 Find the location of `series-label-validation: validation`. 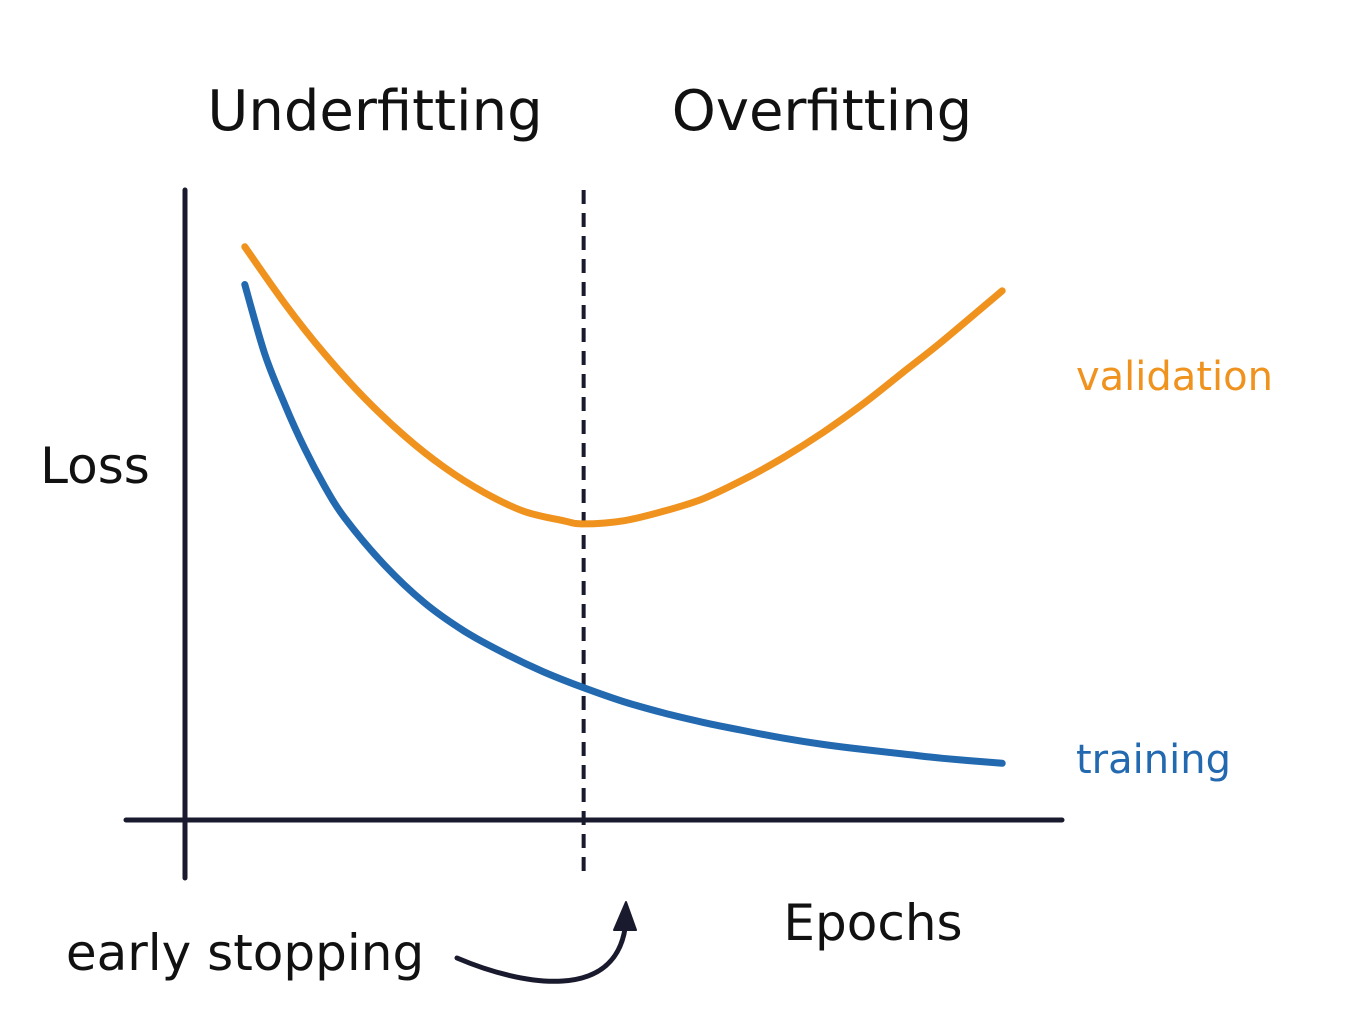

series-label-validation: validation is located at coordinates (1174, 377).